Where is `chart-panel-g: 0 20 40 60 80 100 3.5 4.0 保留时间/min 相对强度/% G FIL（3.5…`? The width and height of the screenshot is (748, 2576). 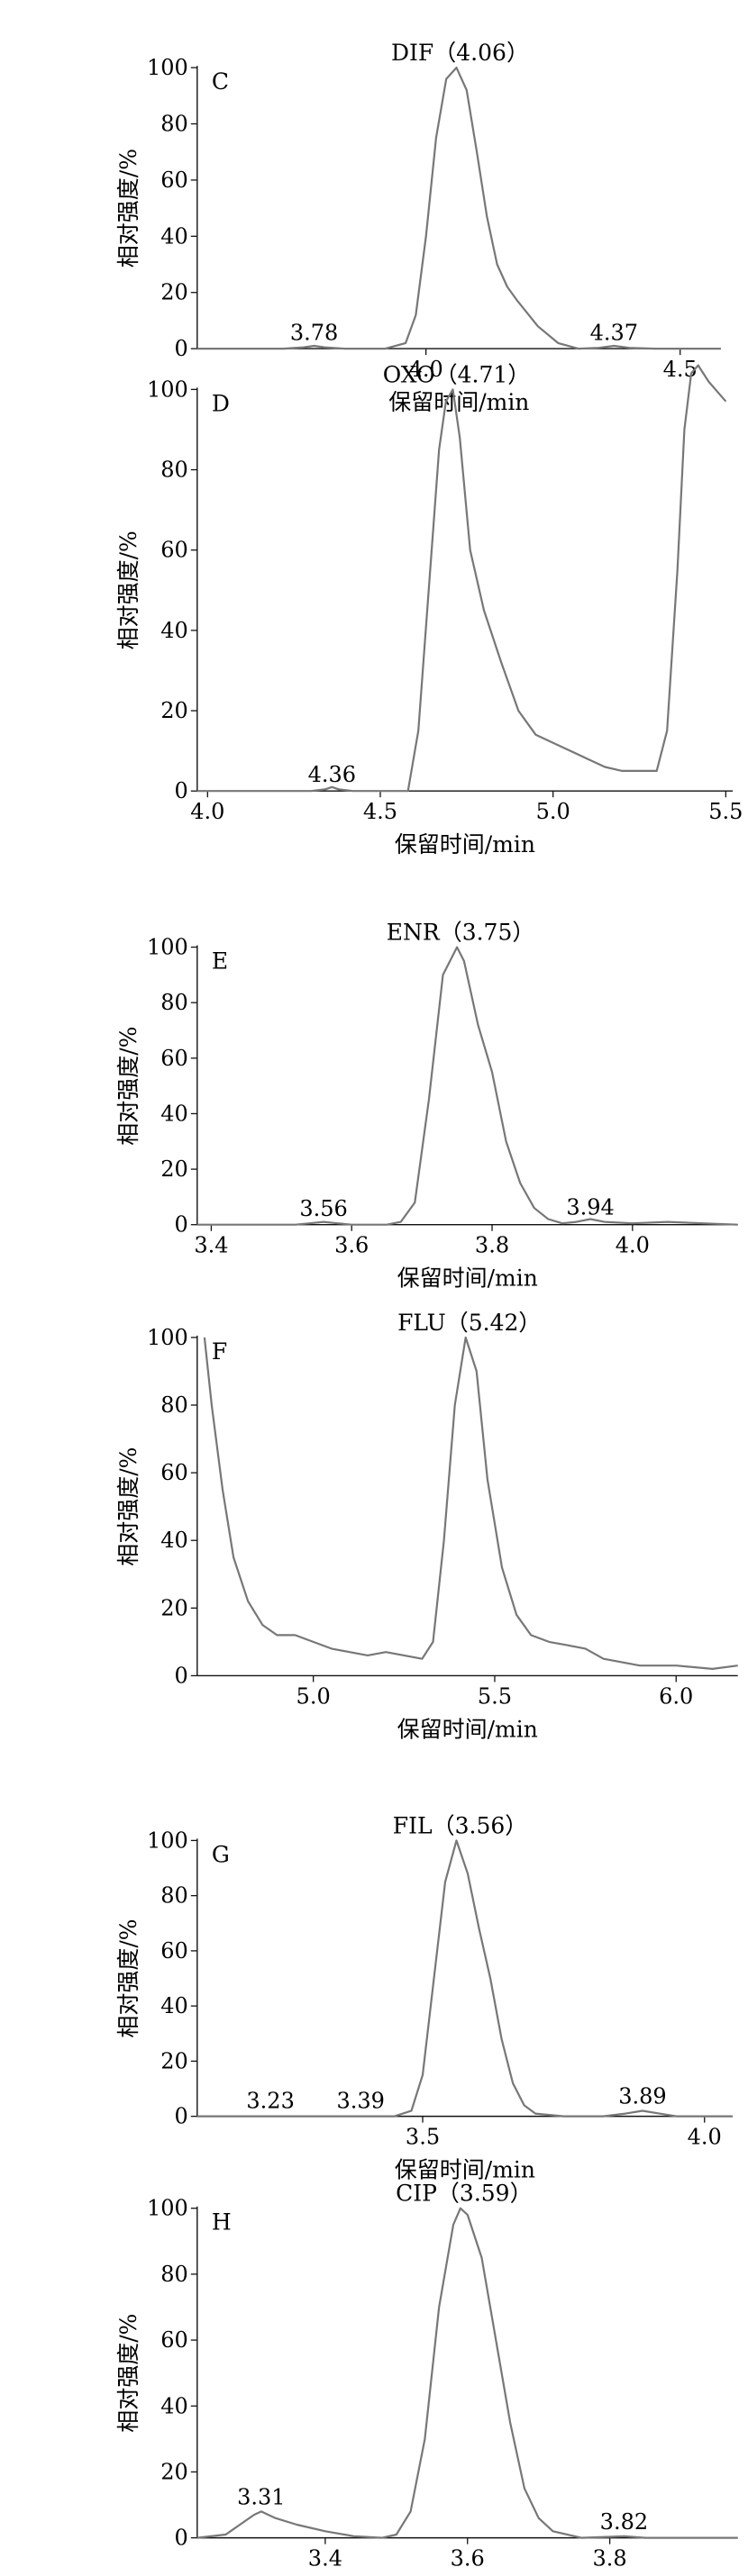
chart-panel-g: 0 20 40 60 80 100 3.5 4.0 保留时间/min 相对强度/% G FIL（3.5… is located at coordinates (424, 1998).